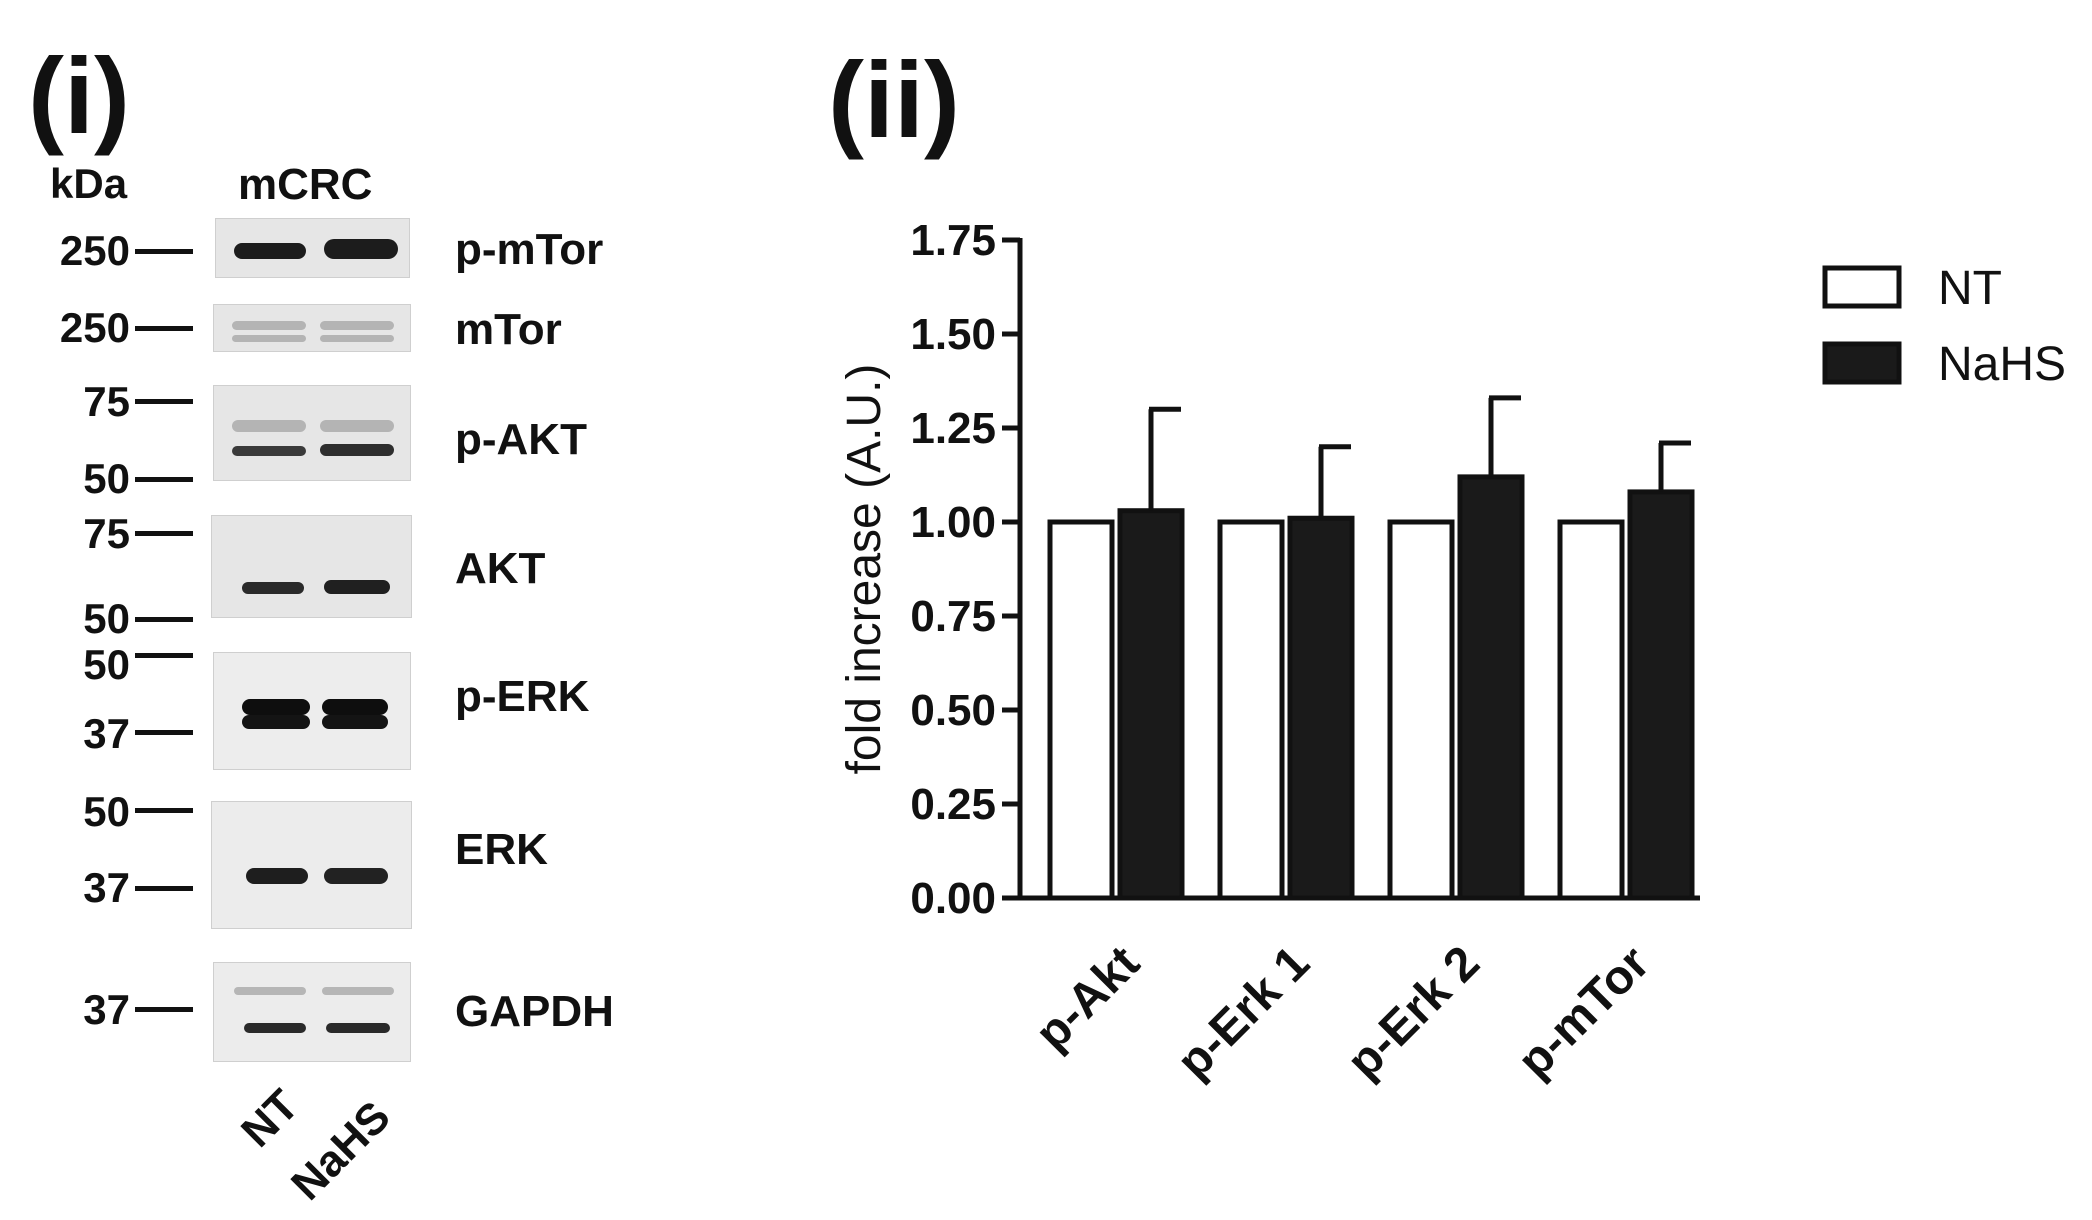 The height and width of the screenshot is (1220, 2092). I want to click on blot-p-mtor, so click(312, 248).